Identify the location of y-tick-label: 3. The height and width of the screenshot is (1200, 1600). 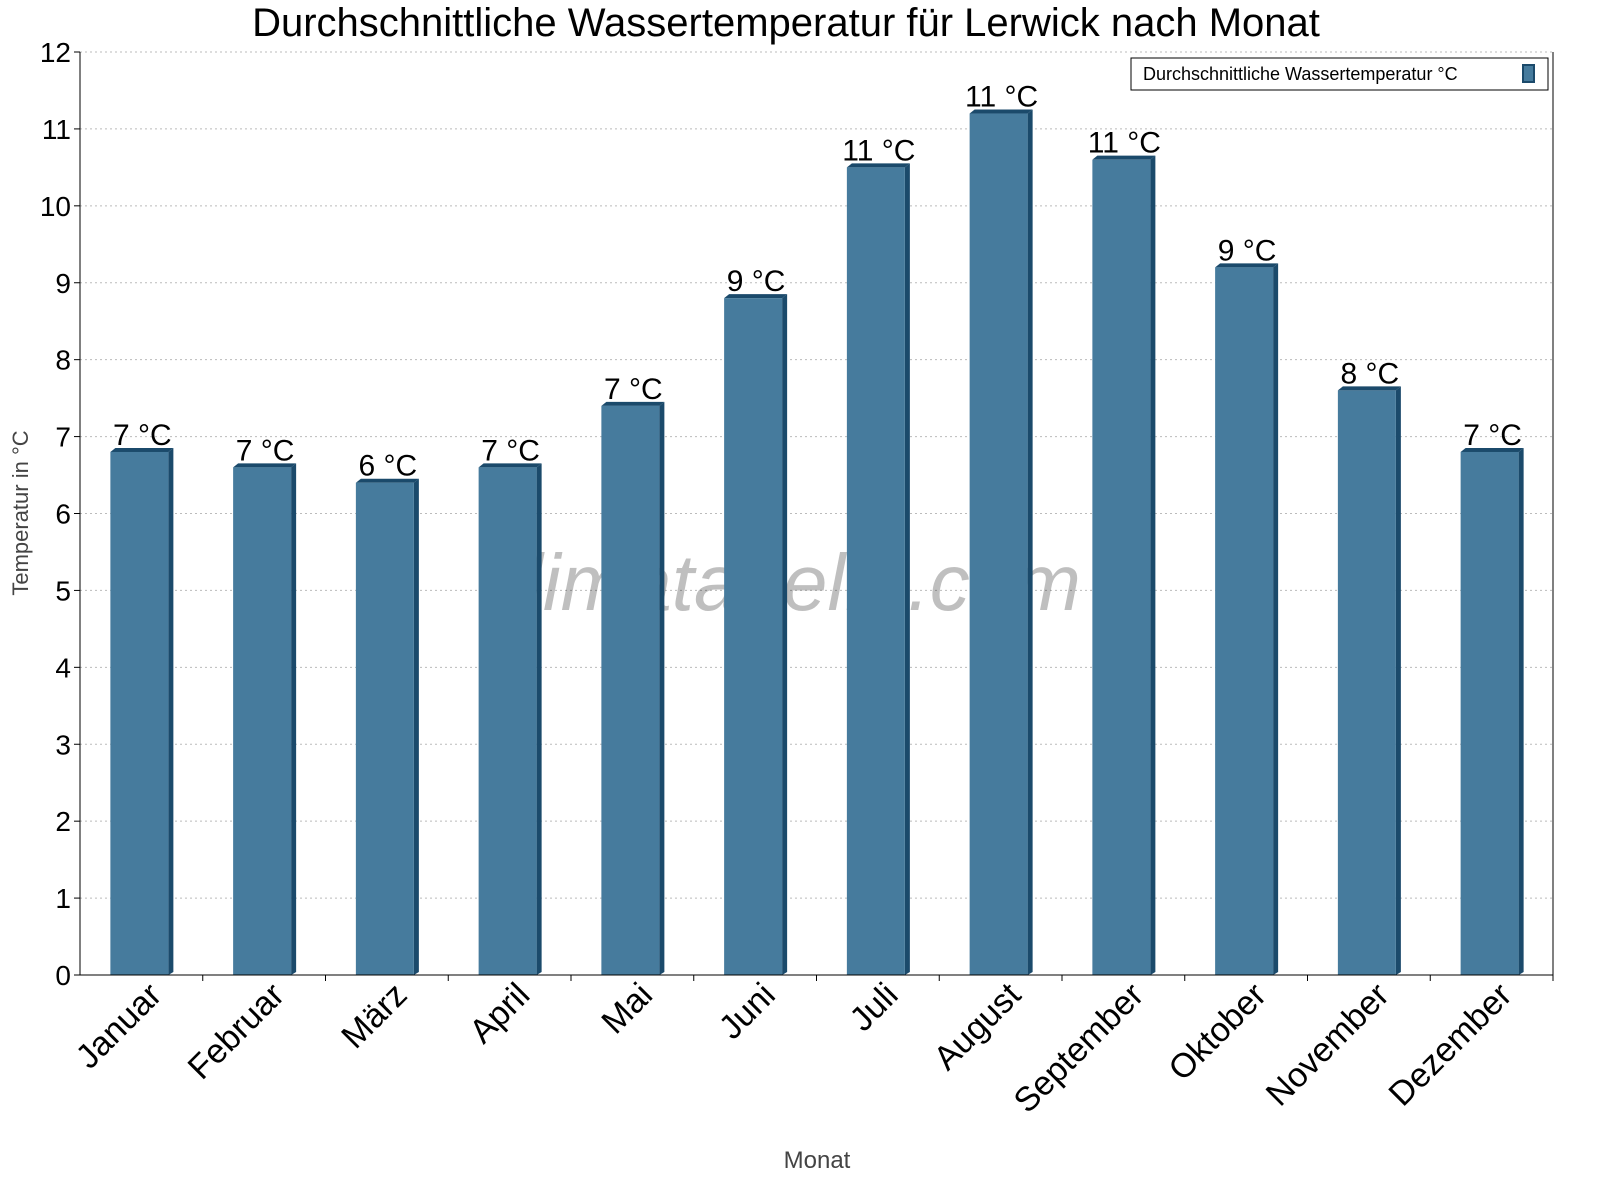
(63, 744).